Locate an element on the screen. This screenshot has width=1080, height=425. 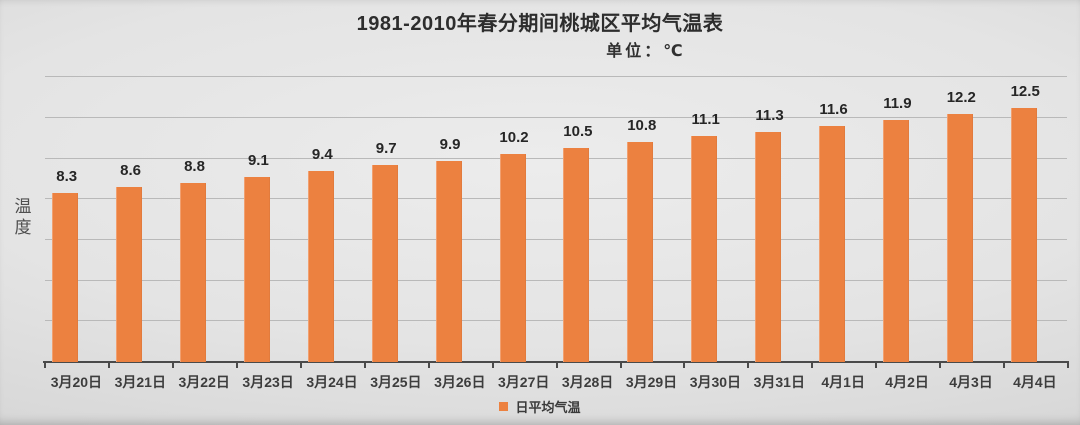
x-axis-label: 3月20日 is located at coordinates (76, 382).